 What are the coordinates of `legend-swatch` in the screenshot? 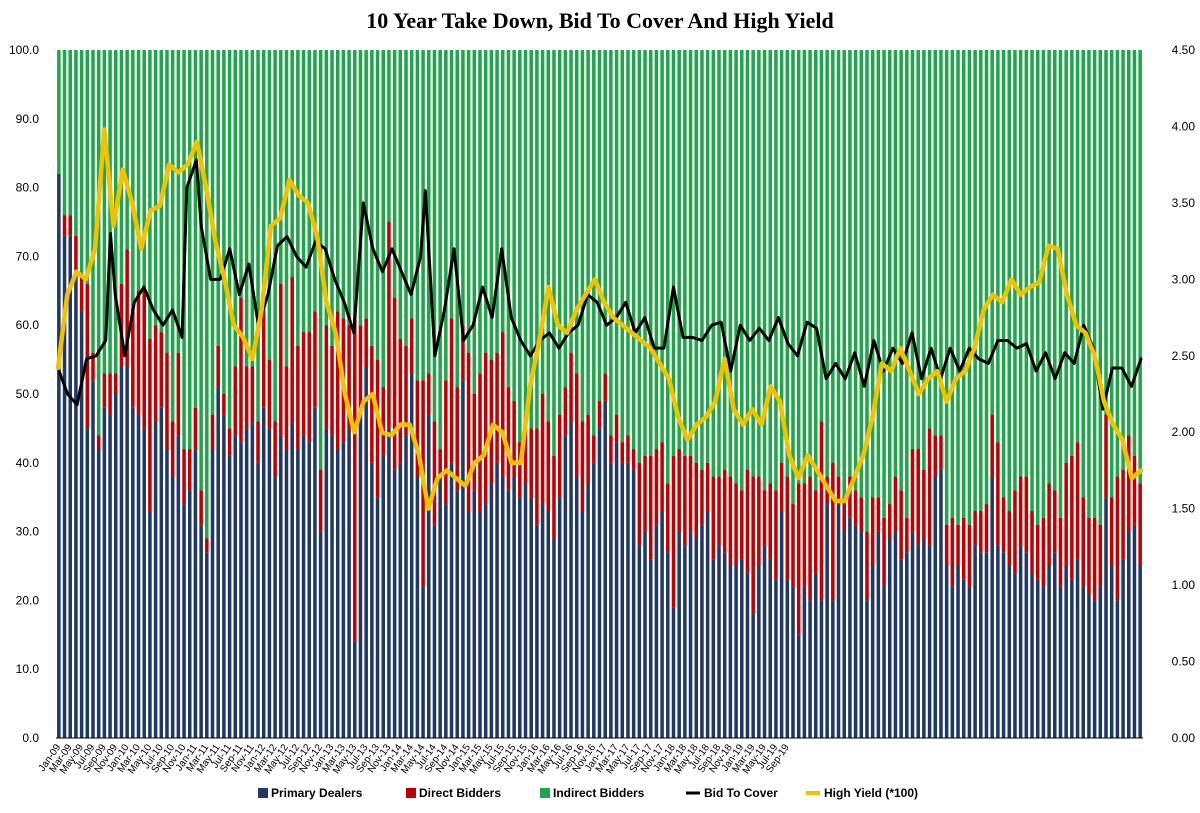 It's located at (411, 793).